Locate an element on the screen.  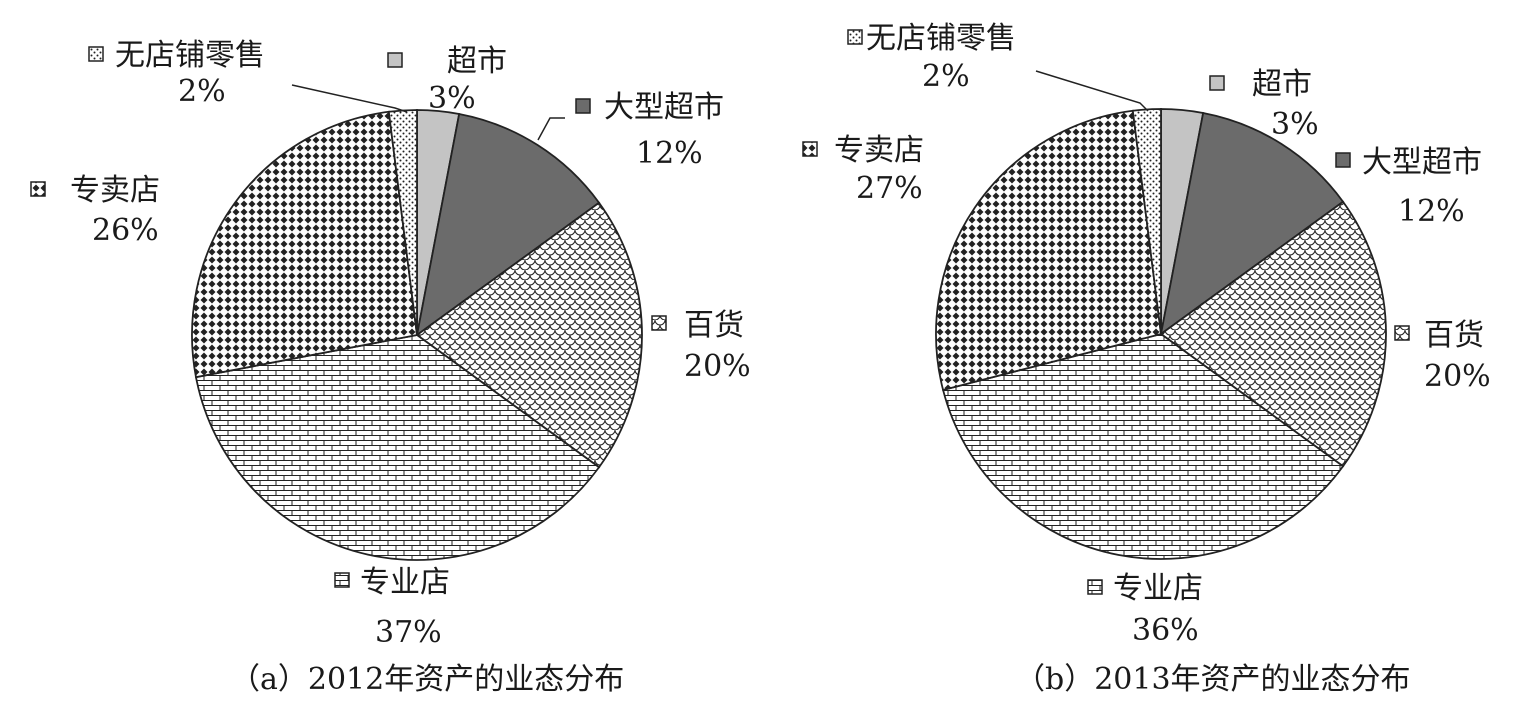
legend-swatch-nonstore-2013 is located at coordinates (855, 37).